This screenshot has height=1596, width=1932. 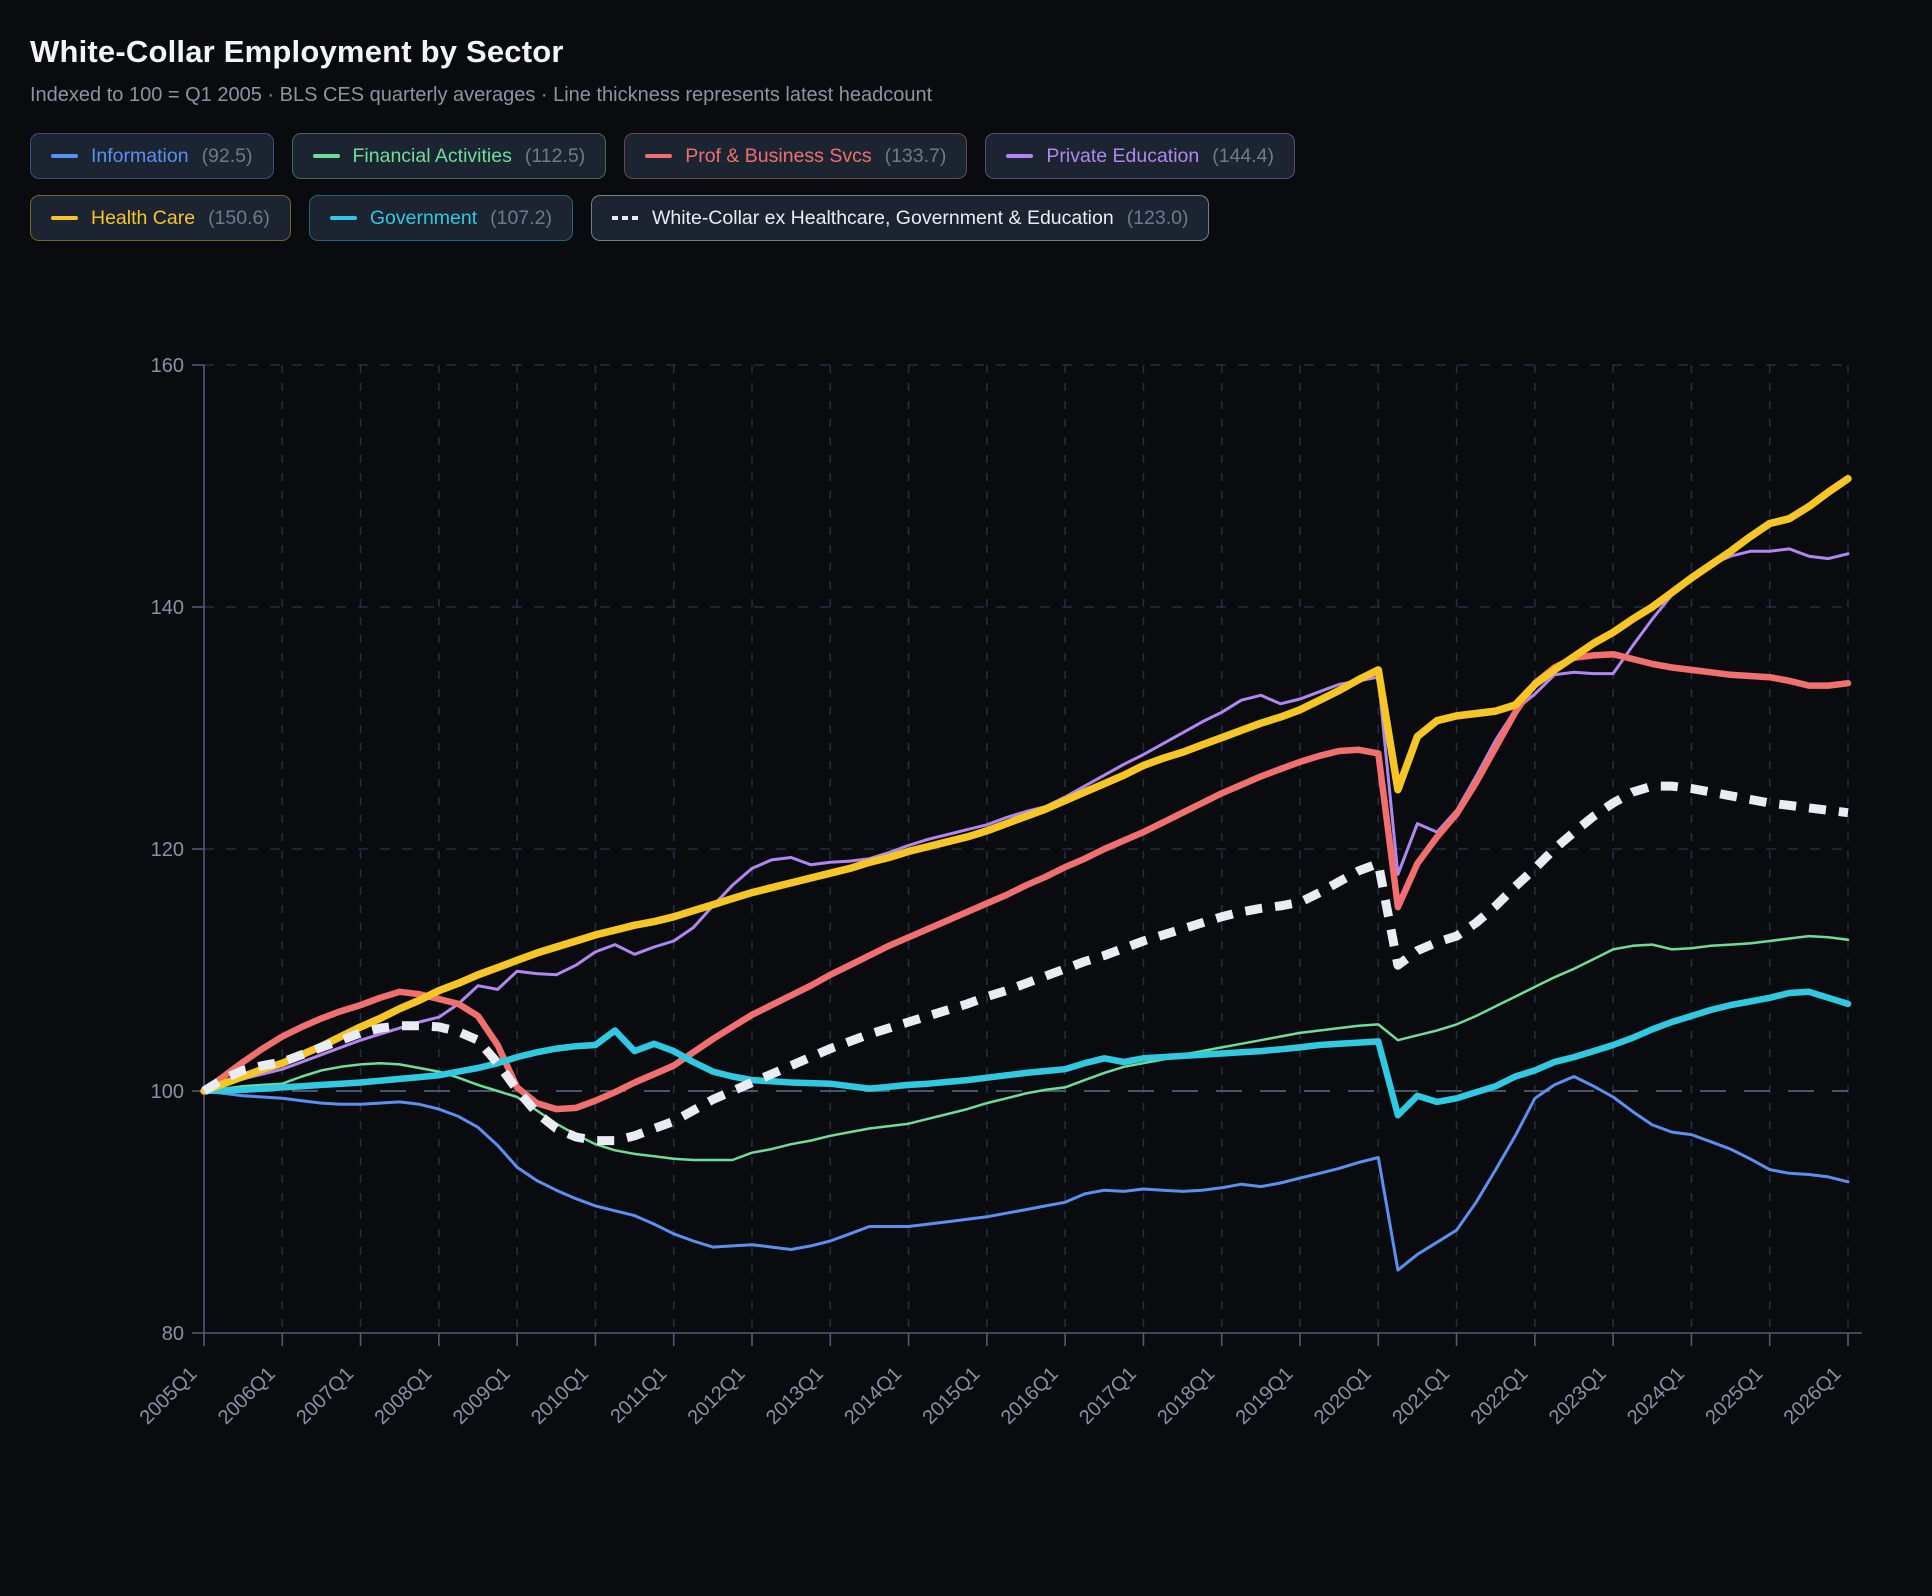 I want to click on x-tick-label: 2023Q1, so click(x=1578, y=1396).